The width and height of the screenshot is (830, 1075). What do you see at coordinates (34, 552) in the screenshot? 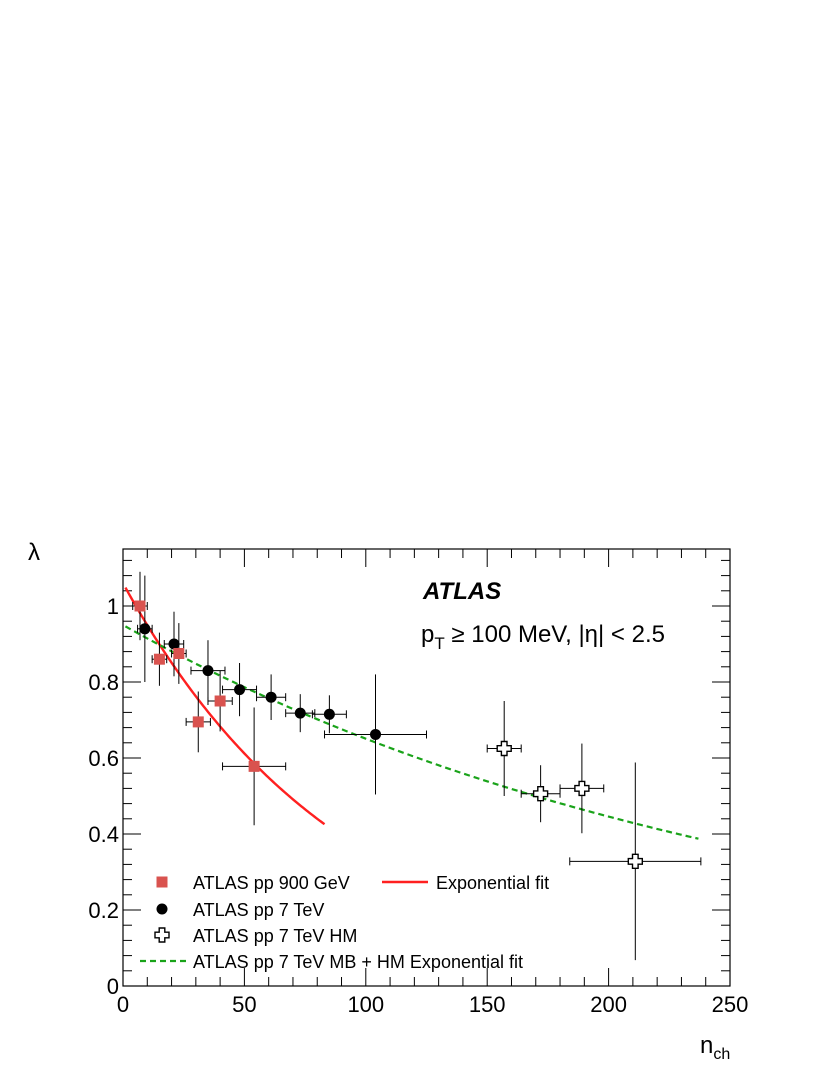
I see `y-axis-title: λ` at bounding box center [34, 552].